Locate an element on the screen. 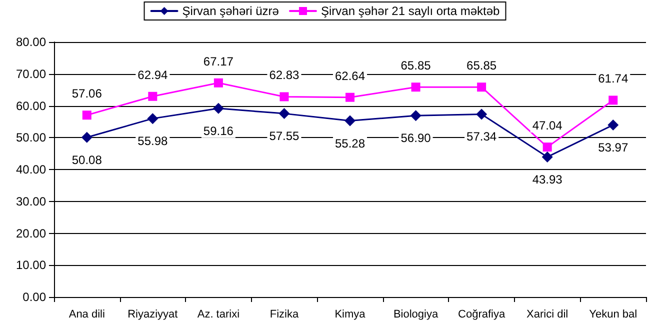 The height and width of the screenshot is (328, 650). x-tick-label: Riyaziyyat is located at coordinates (153, 314).